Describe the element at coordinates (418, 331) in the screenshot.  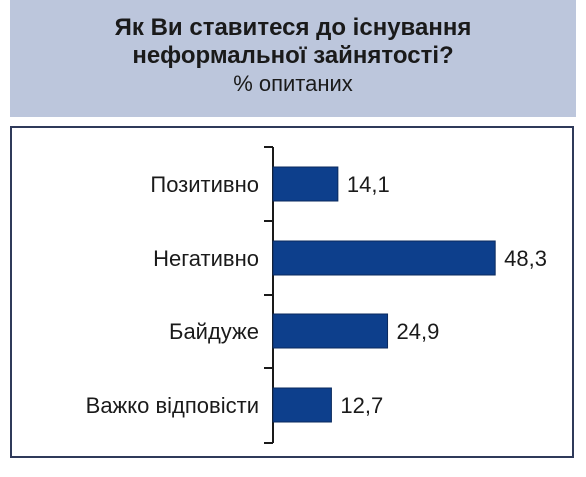
I see `data-label: 24,9` at that location.